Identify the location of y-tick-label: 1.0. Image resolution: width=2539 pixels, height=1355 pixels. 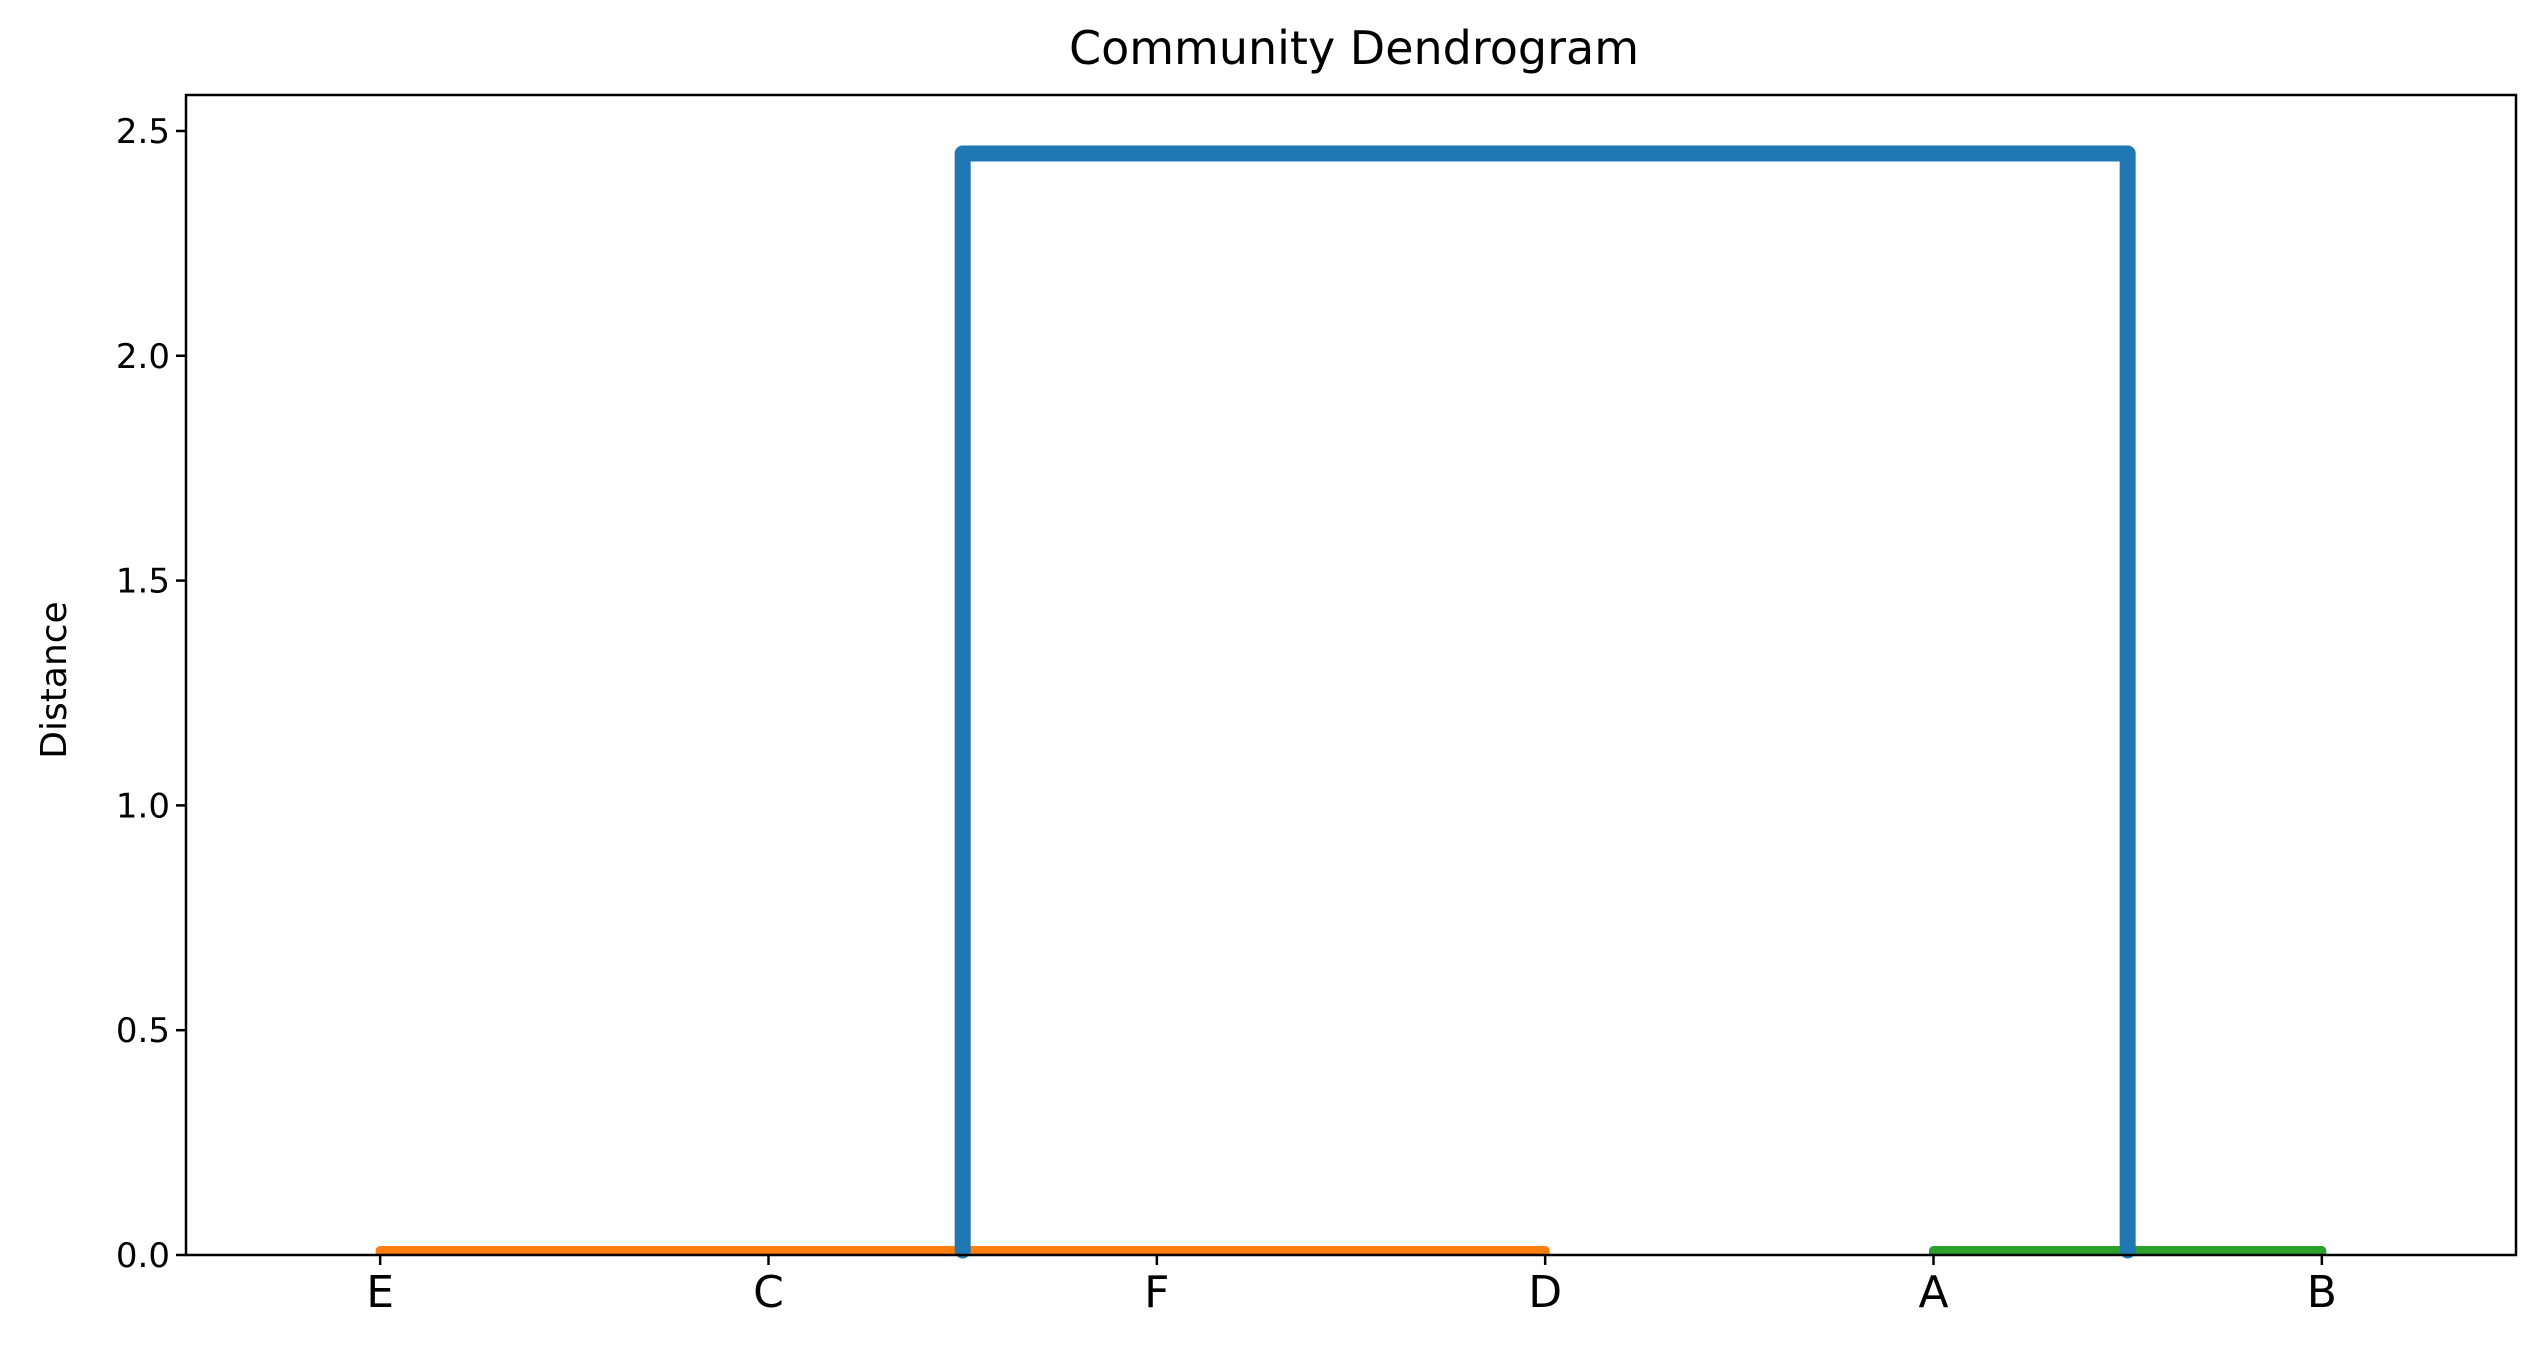
(143, 806).